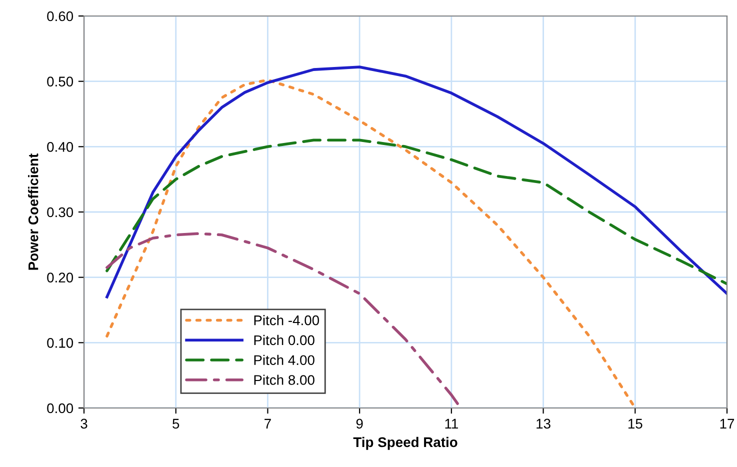  What do you see at coordinates (60, 147) in the screenshot?
I see `y-tick-label: 0.40` at bounding box center [60, 147].